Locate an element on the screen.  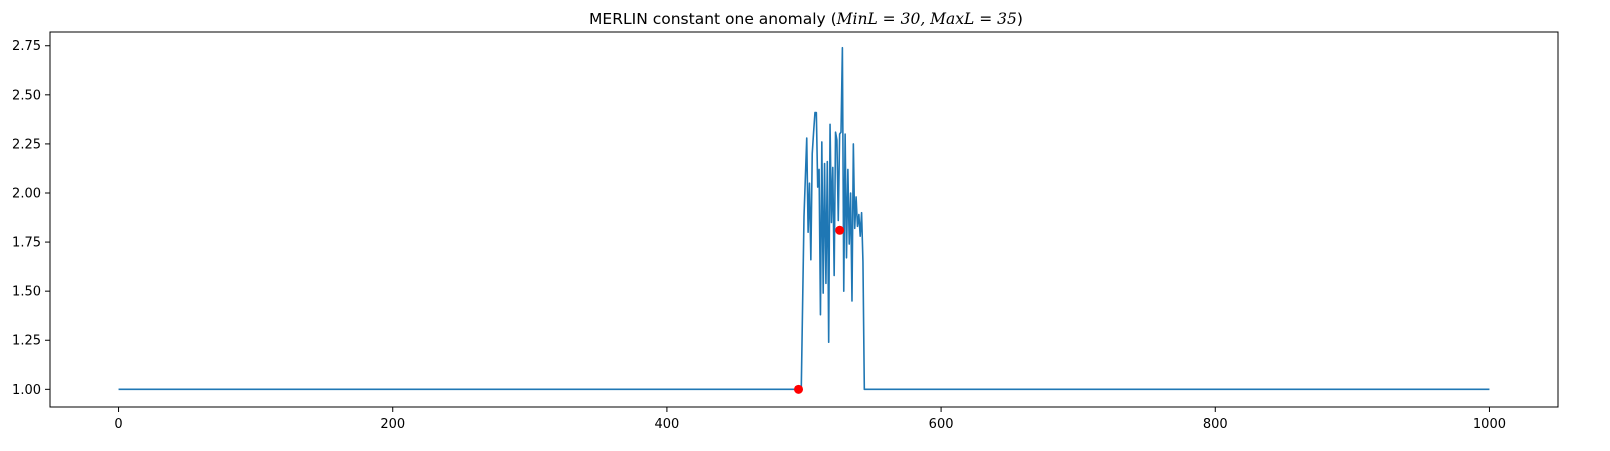
chart-title-math: MinL = 30, MaxL = 35 is located at coordinates (926, 19).